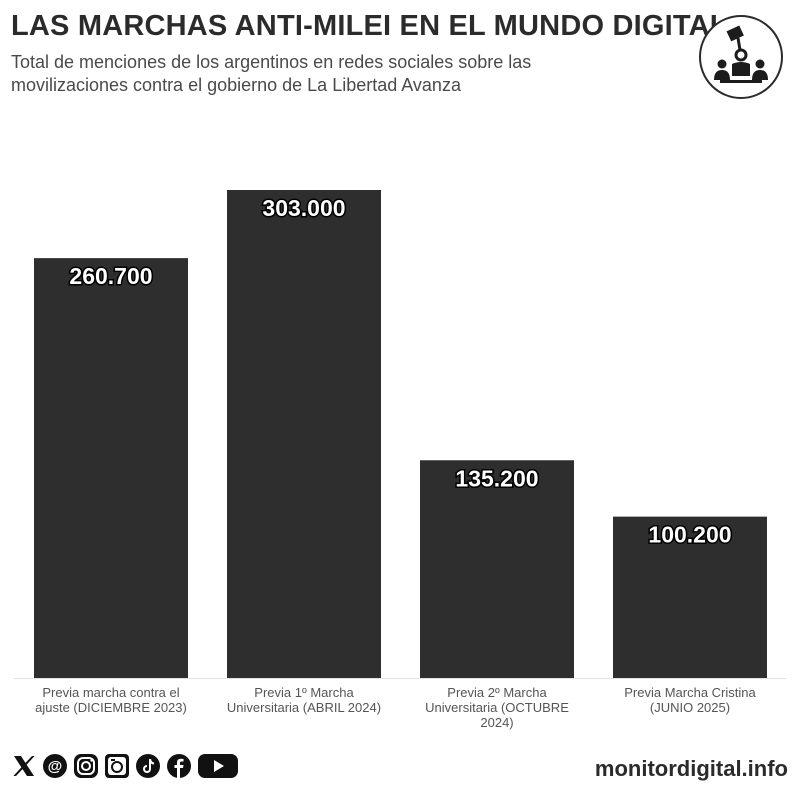 This screenshot has height=800, width=800. What do you see at coordinates (148, 766) in the screenshot?
I see `tiktok-icon` at bounding box center [148, 766].